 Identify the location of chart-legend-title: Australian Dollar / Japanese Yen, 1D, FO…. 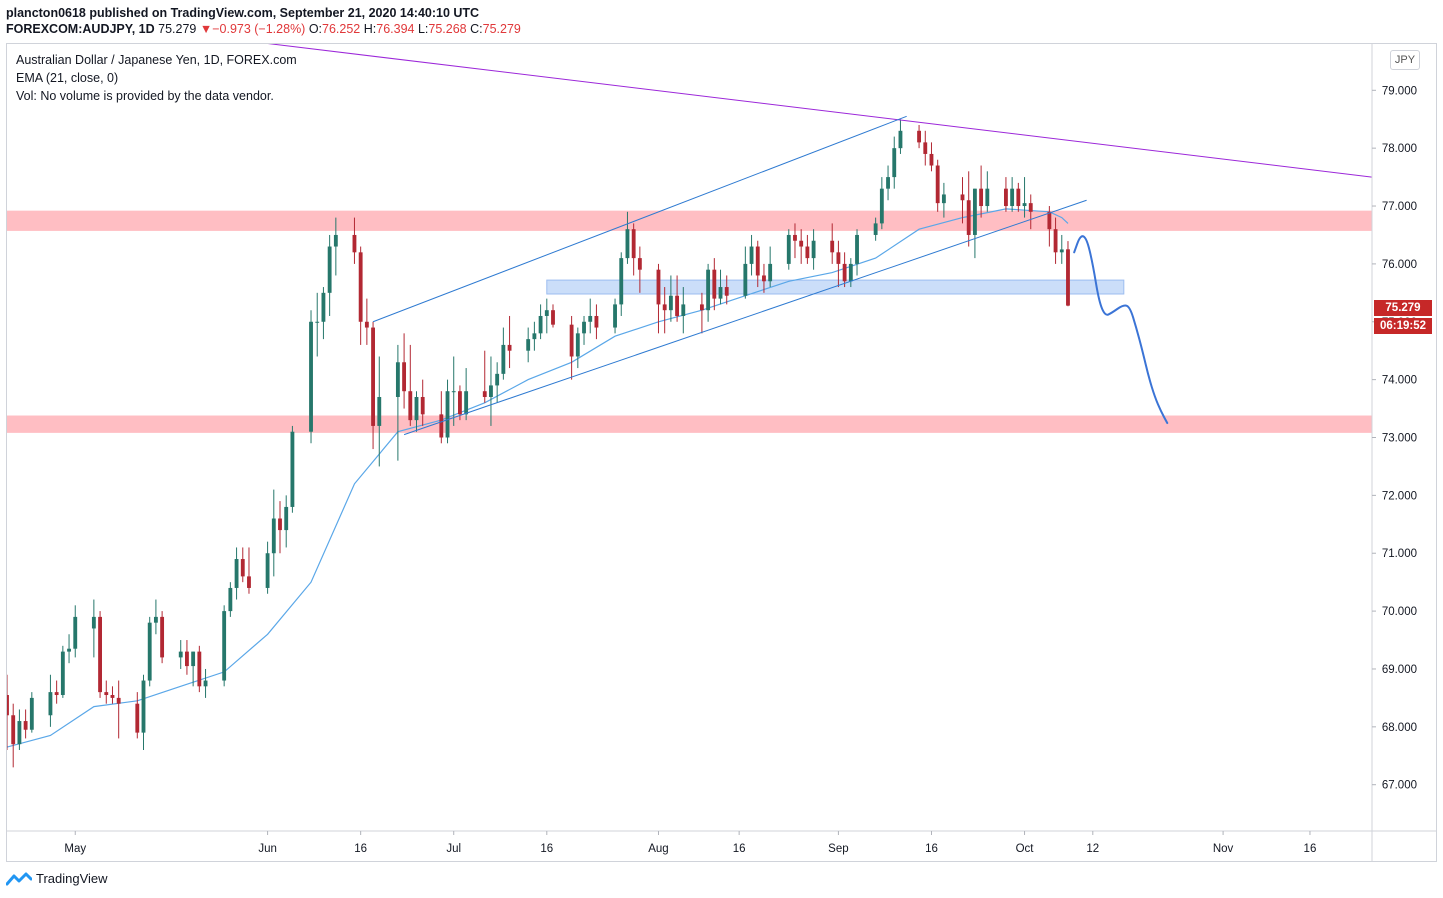
(156, 60).